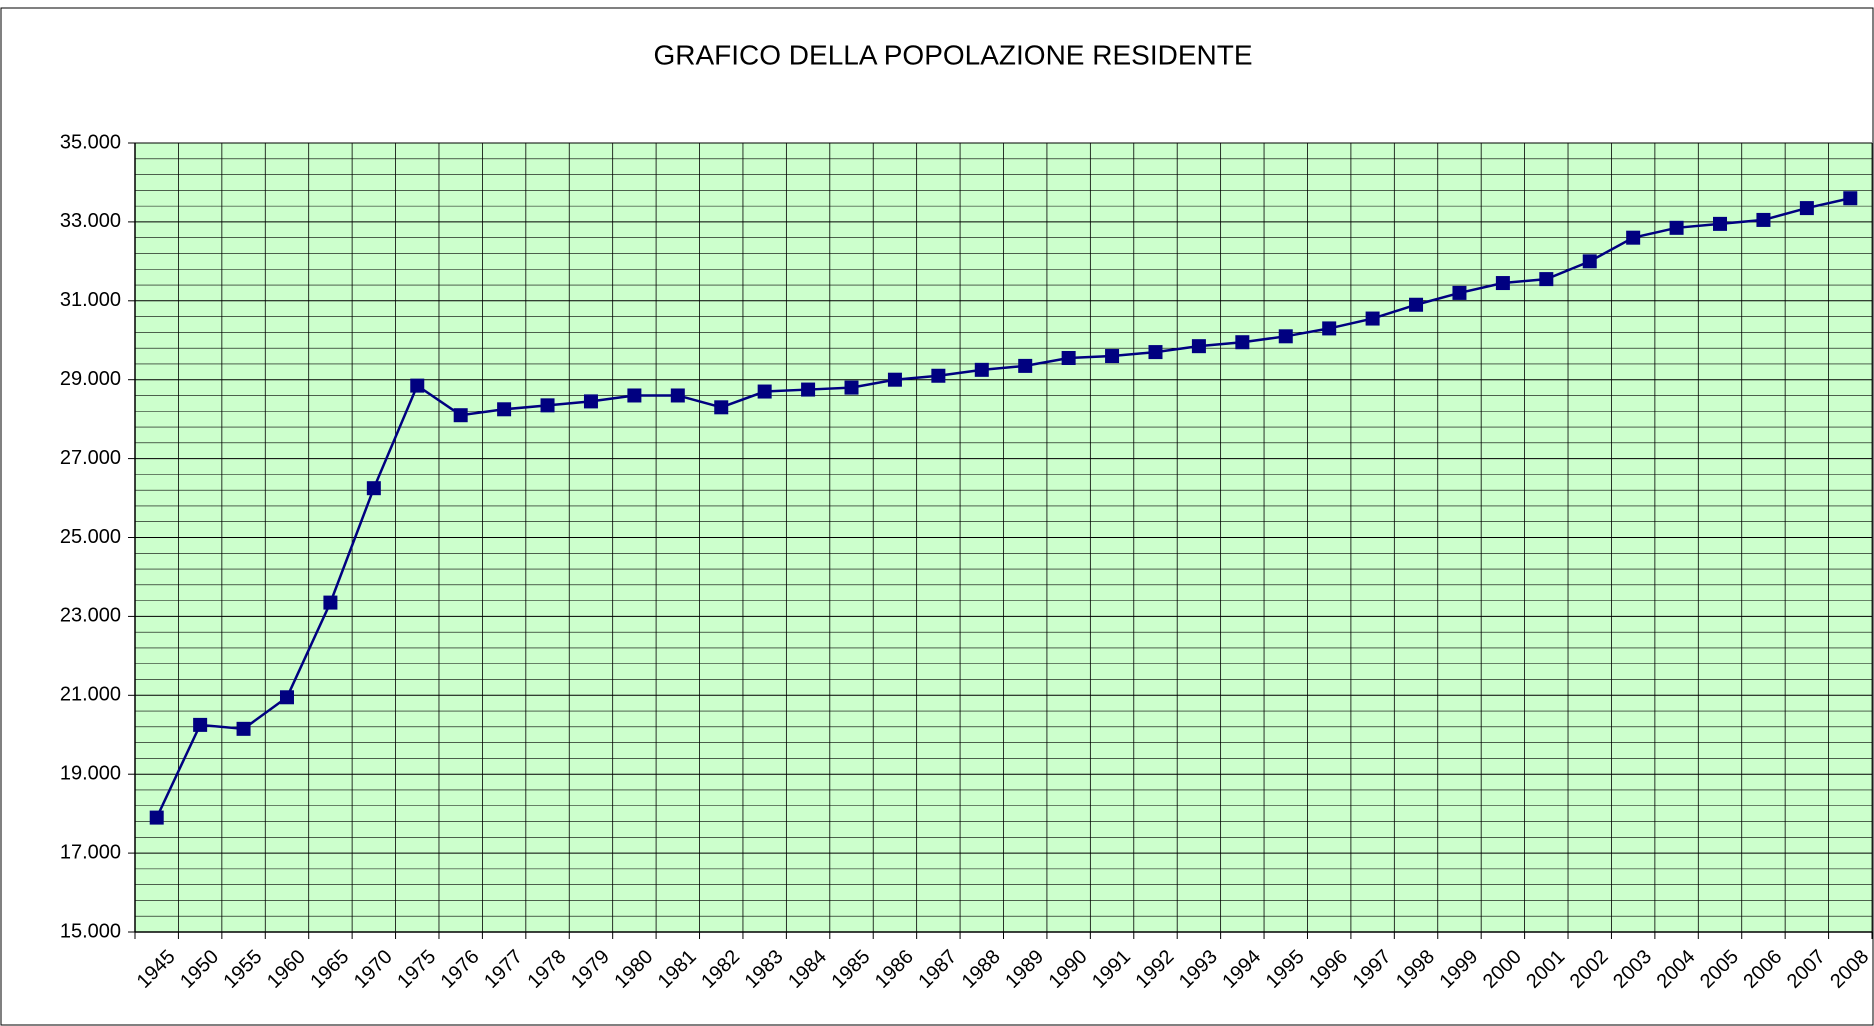 Image resolution: width=1874 pixels, height=1026 pixels. Describe the element at coordinates (90, 695) in the screenshot. I see `y-tick-label: 21.000` at that location.